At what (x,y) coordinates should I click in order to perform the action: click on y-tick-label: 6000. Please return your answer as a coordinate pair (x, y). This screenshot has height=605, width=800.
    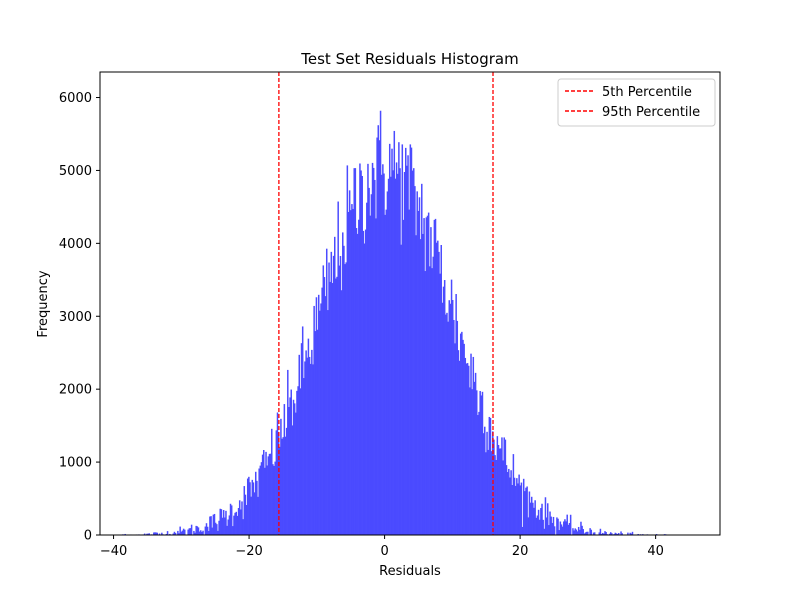
    Looking at the image, I should click on (75, 98).